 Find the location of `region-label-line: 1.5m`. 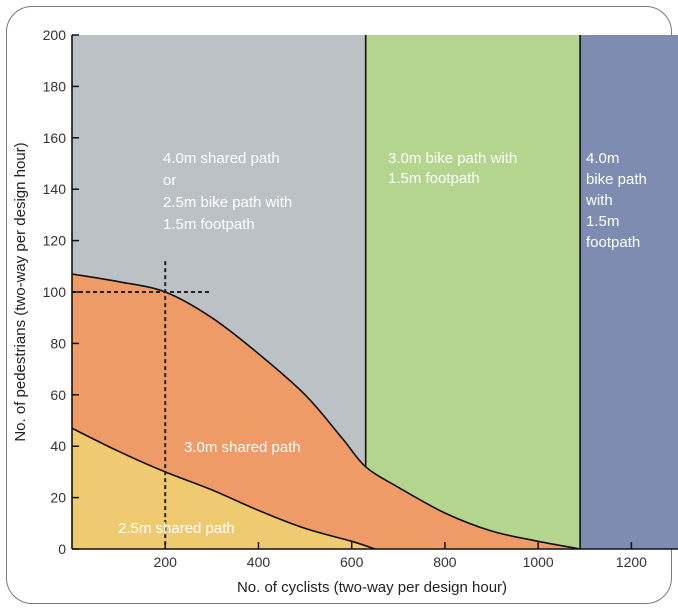

region-label-line: 1.5m is located at coordinates (602, 221).